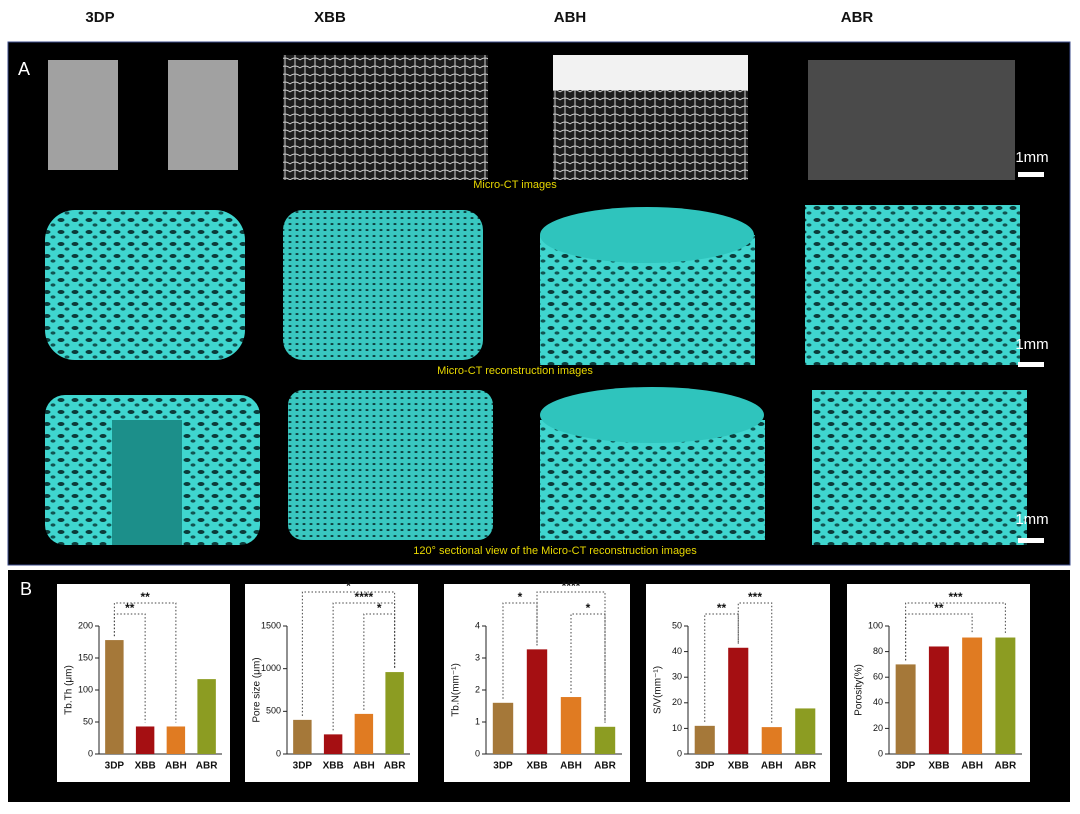  I want to click on ct-image-top, so click(650, 72).